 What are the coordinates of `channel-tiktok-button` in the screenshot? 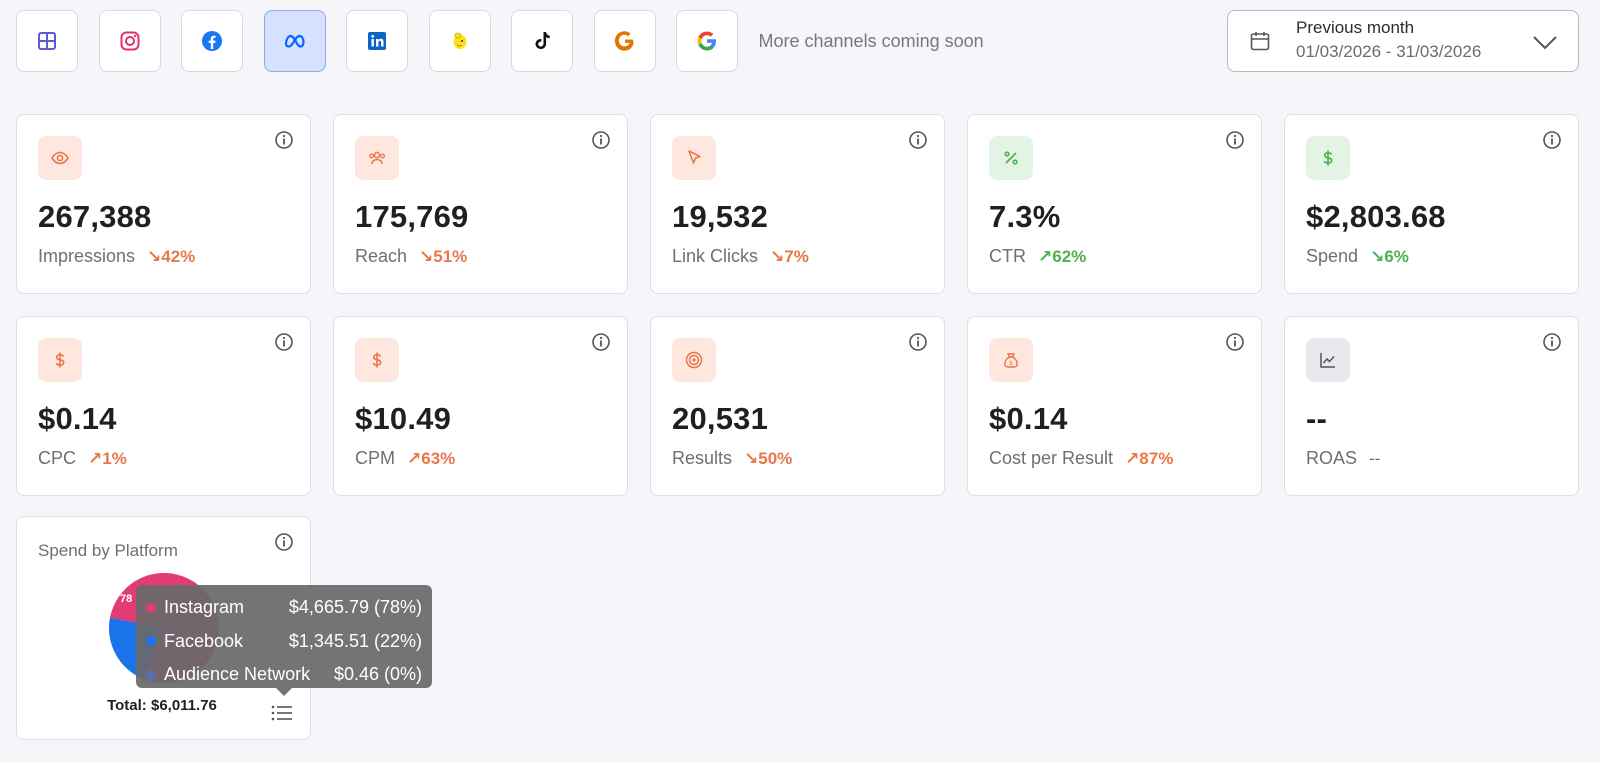 It's located at (542, 41).